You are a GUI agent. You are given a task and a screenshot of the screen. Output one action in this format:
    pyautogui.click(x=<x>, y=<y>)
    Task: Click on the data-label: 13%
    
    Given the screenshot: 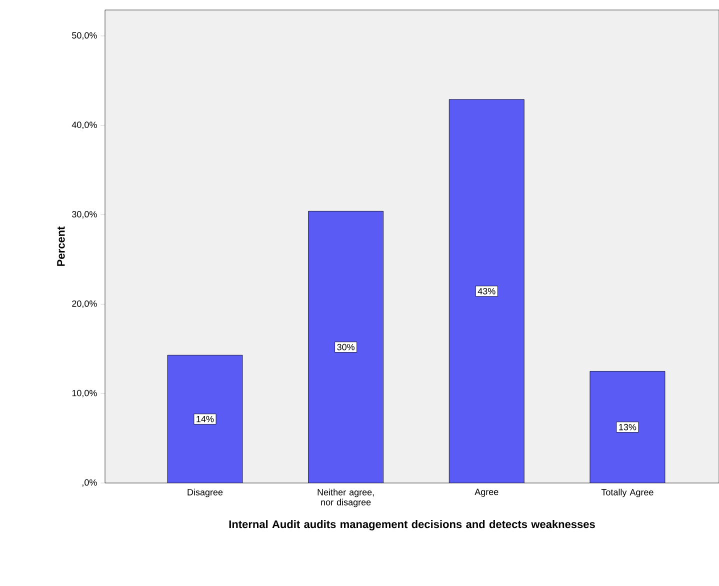 What is the action you would take?
    pyautogui.click(x=627, y=427)
    